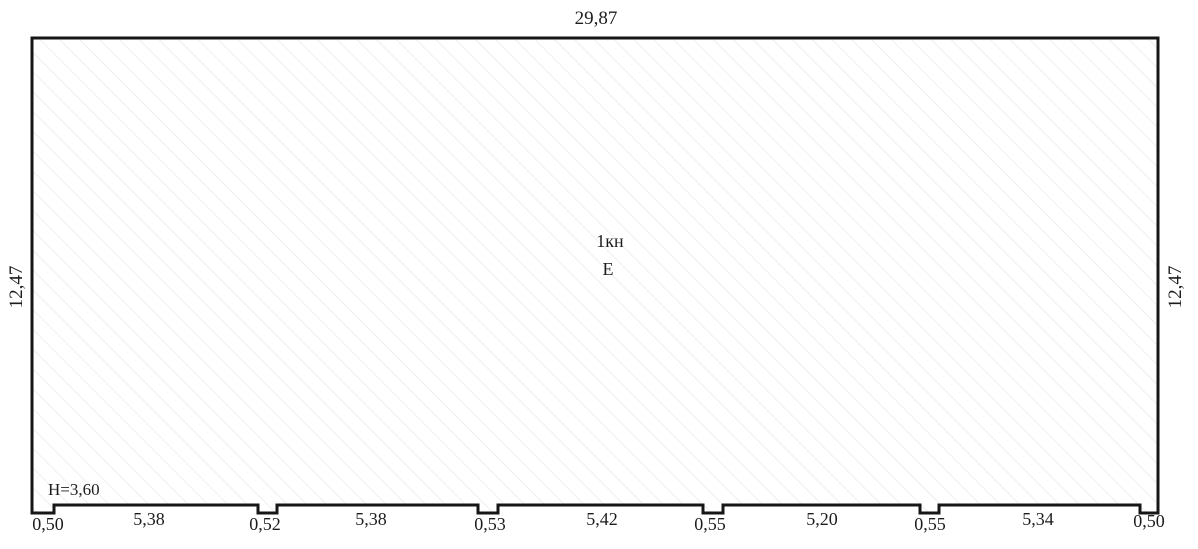 The width and height of the screenshot is (1198, 549). I want to click on ceiling-height: H=3,60, so click(74, 489).